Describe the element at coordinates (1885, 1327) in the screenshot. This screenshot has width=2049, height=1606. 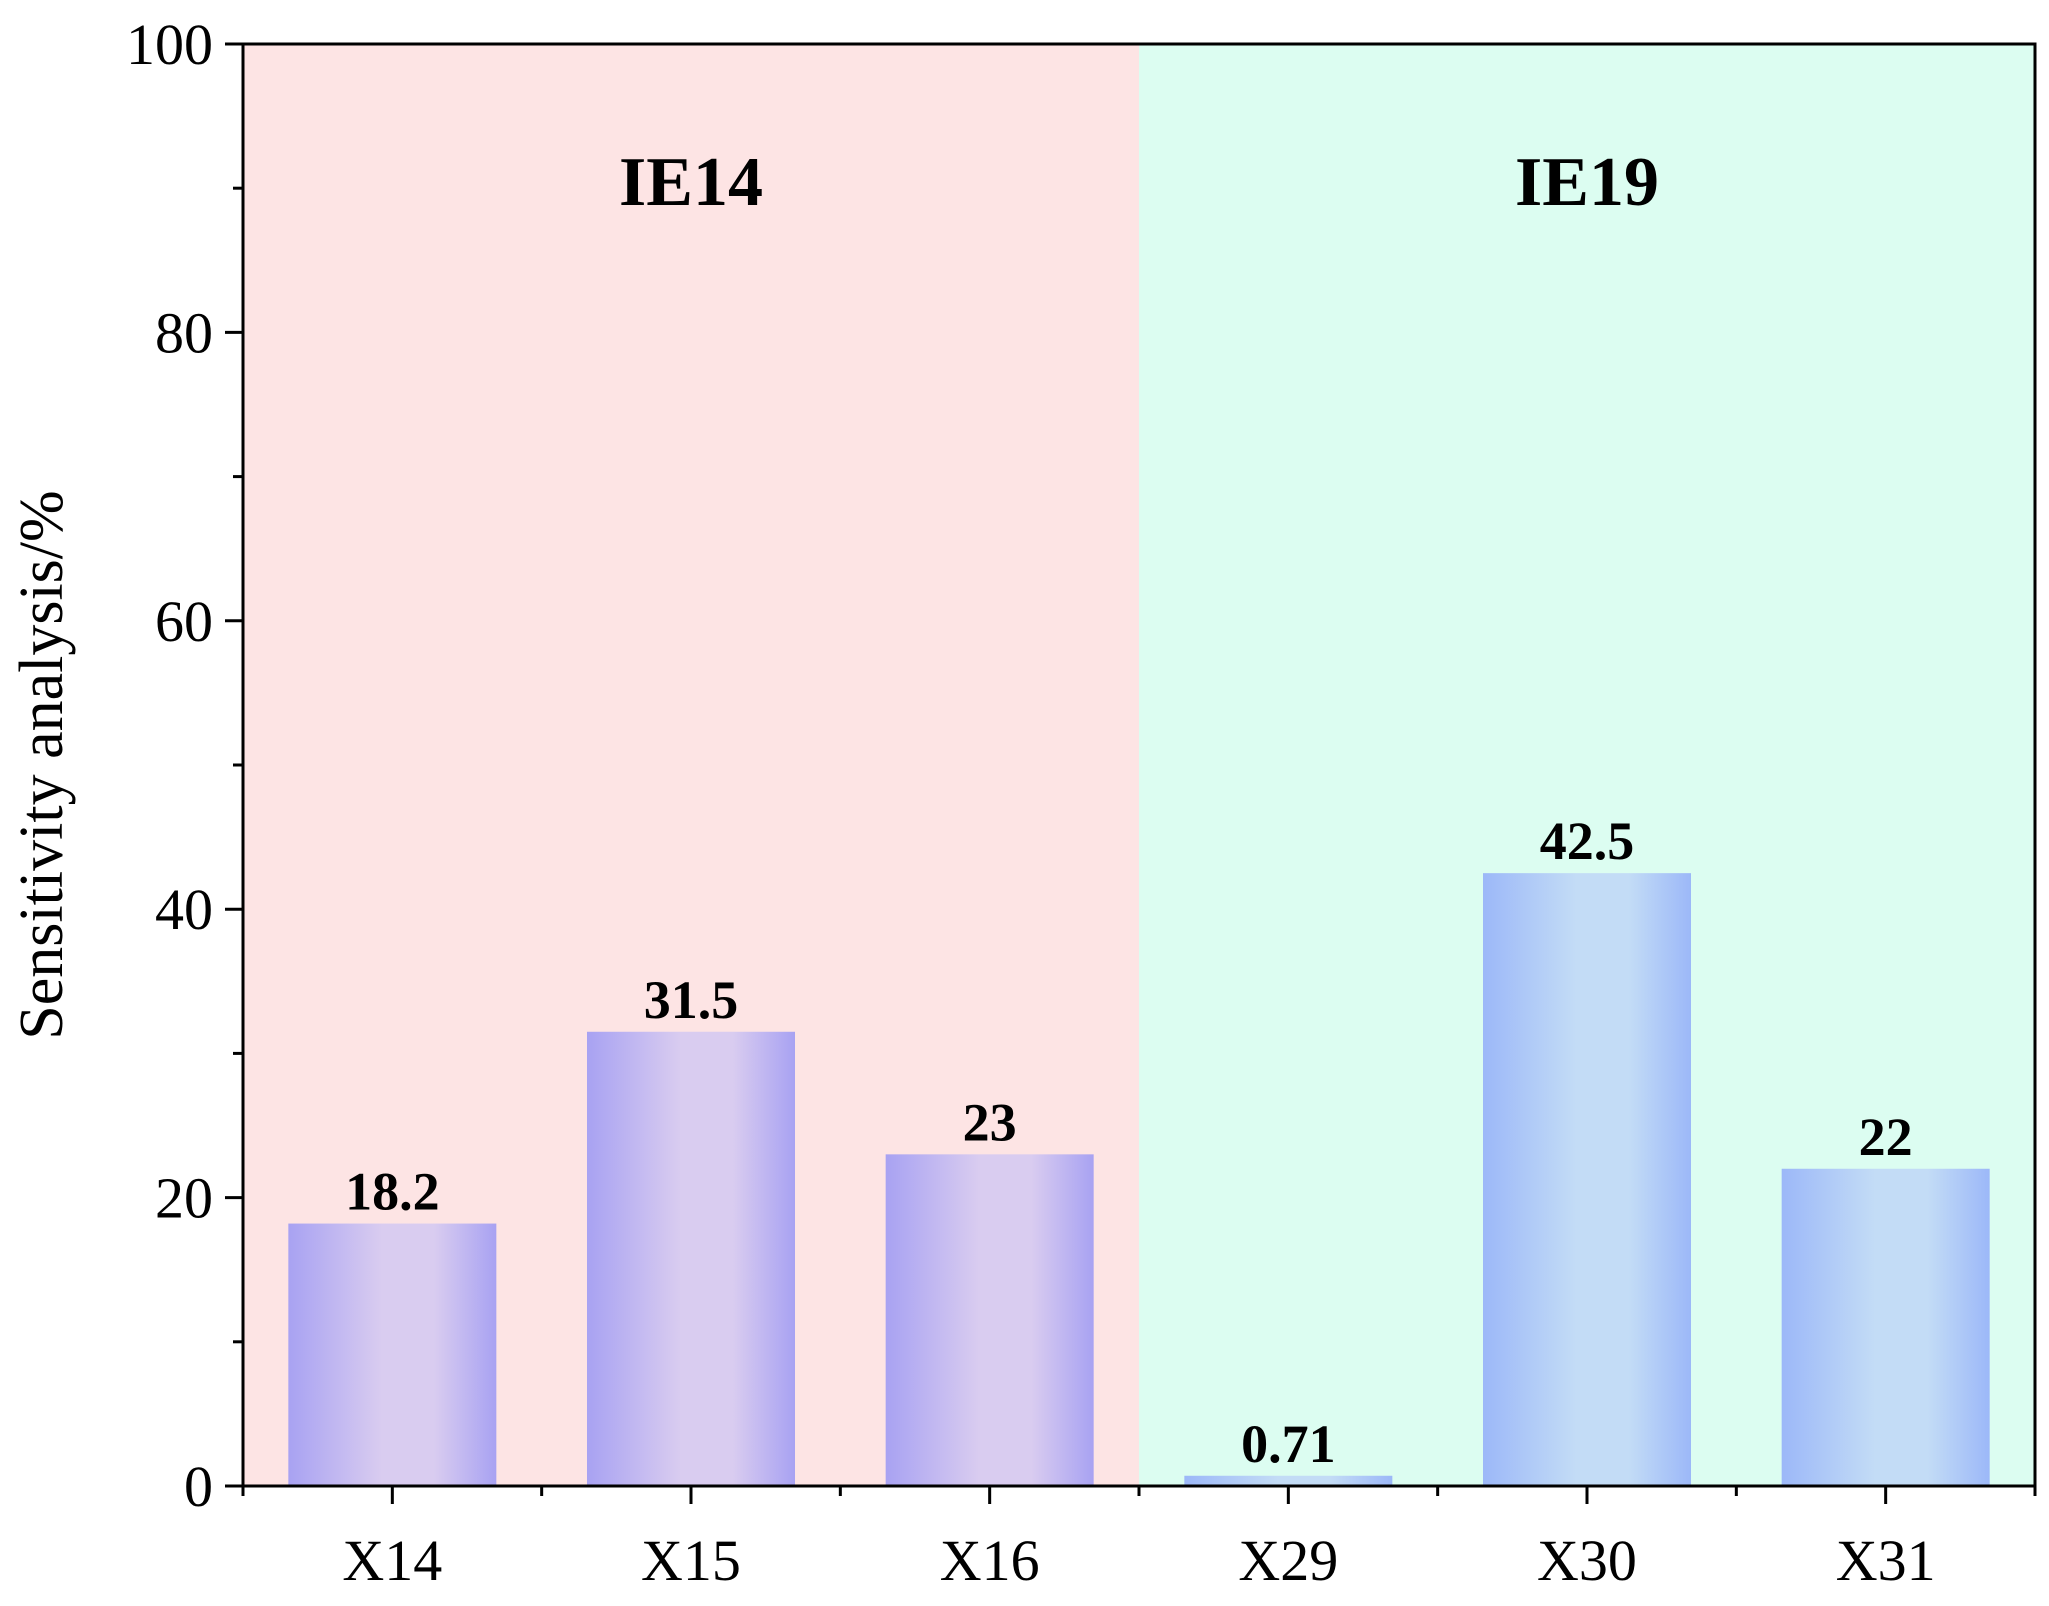
I see `bar-x31` at that location.